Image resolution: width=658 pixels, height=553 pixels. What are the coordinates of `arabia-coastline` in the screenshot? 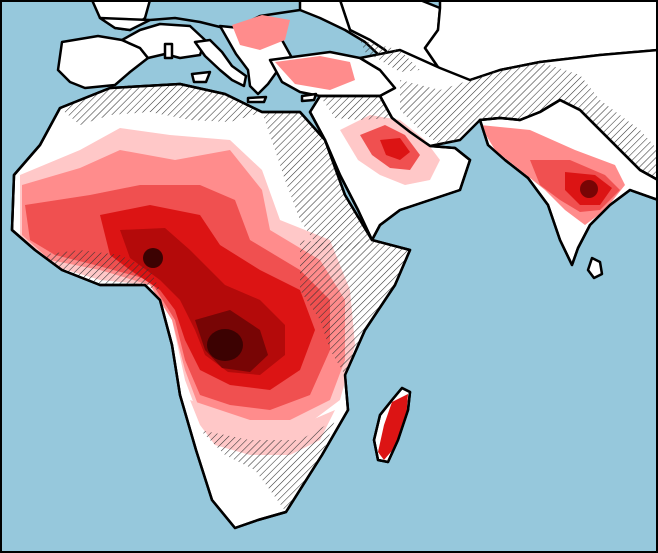 It's located at (390, 168).